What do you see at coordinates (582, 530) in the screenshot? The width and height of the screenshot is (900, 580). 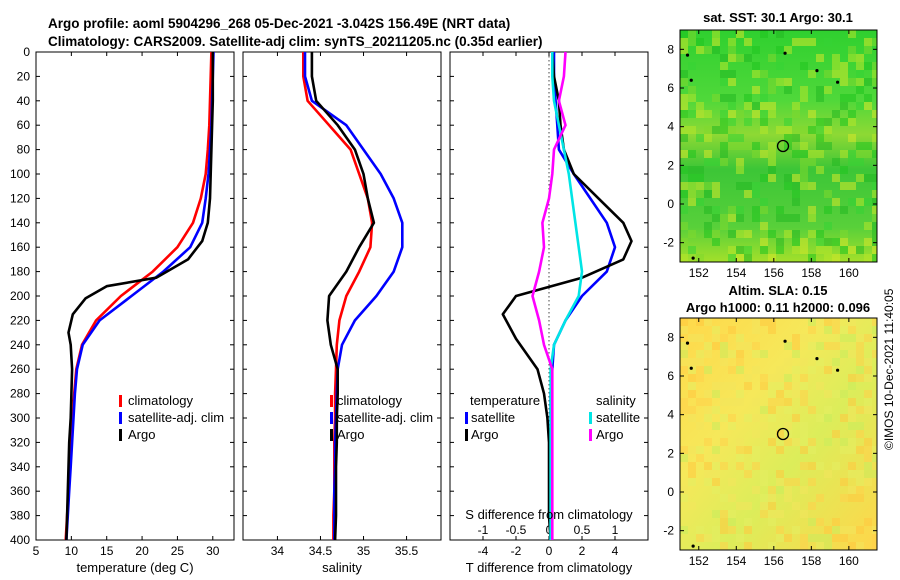 I see `s-tick-label: 0.5` at bounding box center [582, 530].